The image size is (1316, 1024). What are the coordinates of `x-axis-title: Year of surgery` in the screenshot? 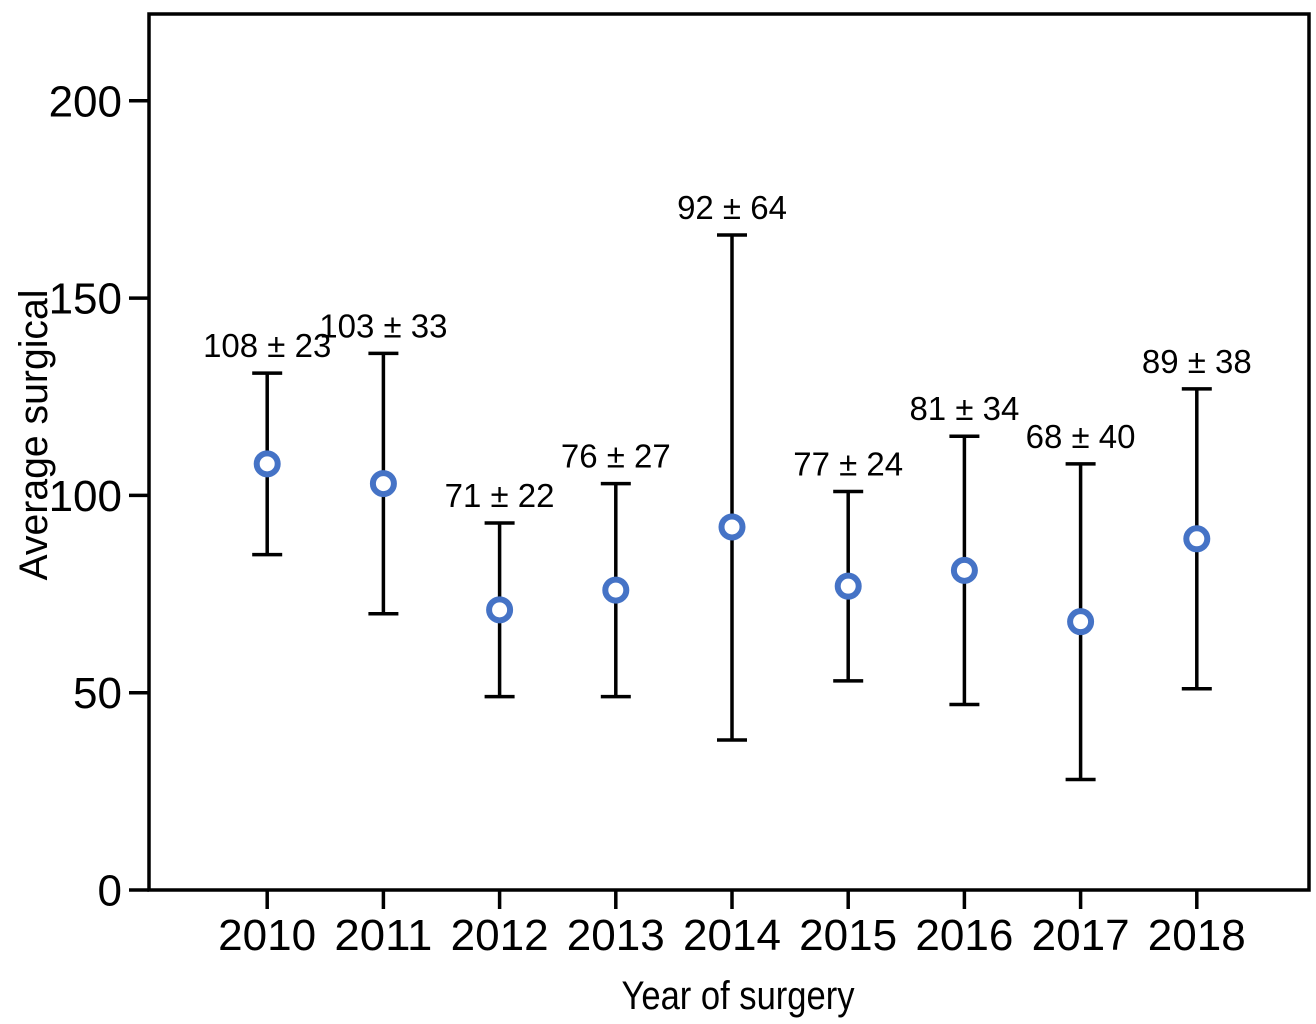 It's located at (738, 996).